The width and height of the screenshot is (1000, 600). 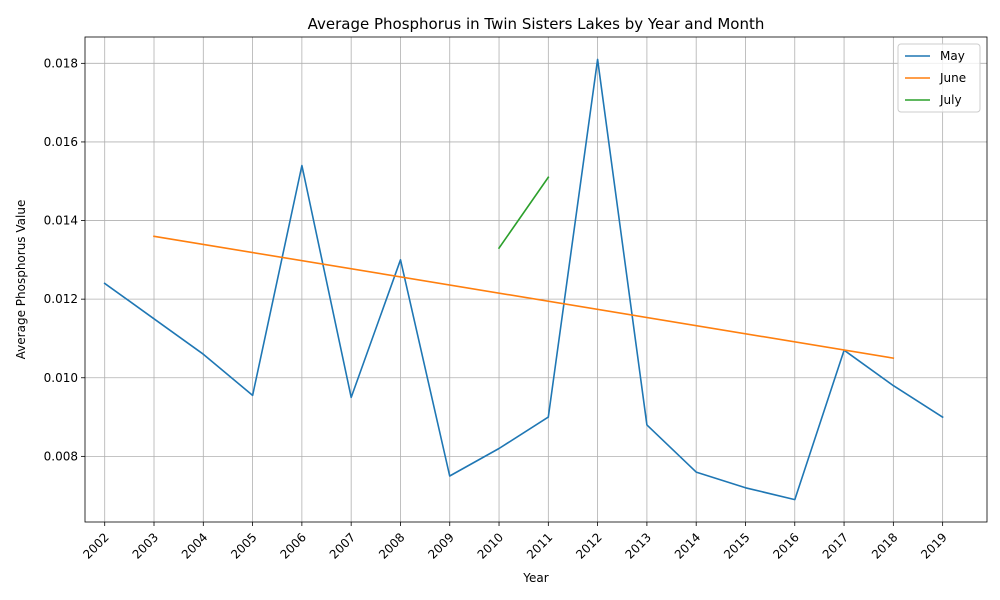 I want to click on y-axis-ticks: 0.008 0.010 0.012 0.014 0.016 0.018, so click(x=64, y=259).